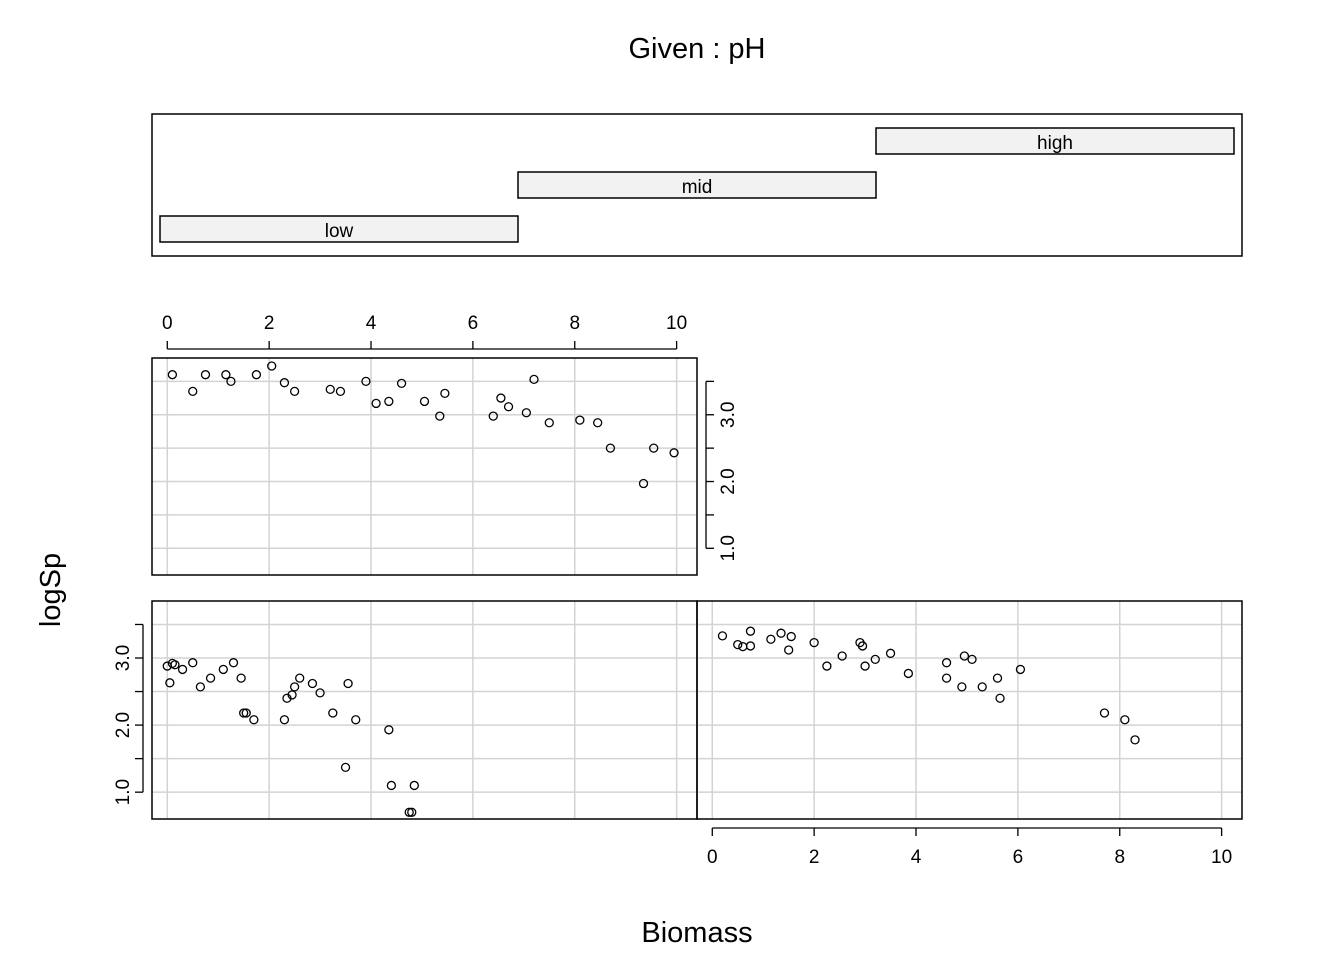 The image size is (1344, 960). I want to click on panel-mid: 0 2 4 6 8 10 1.0 2.0 3.0, so click(445, 444).